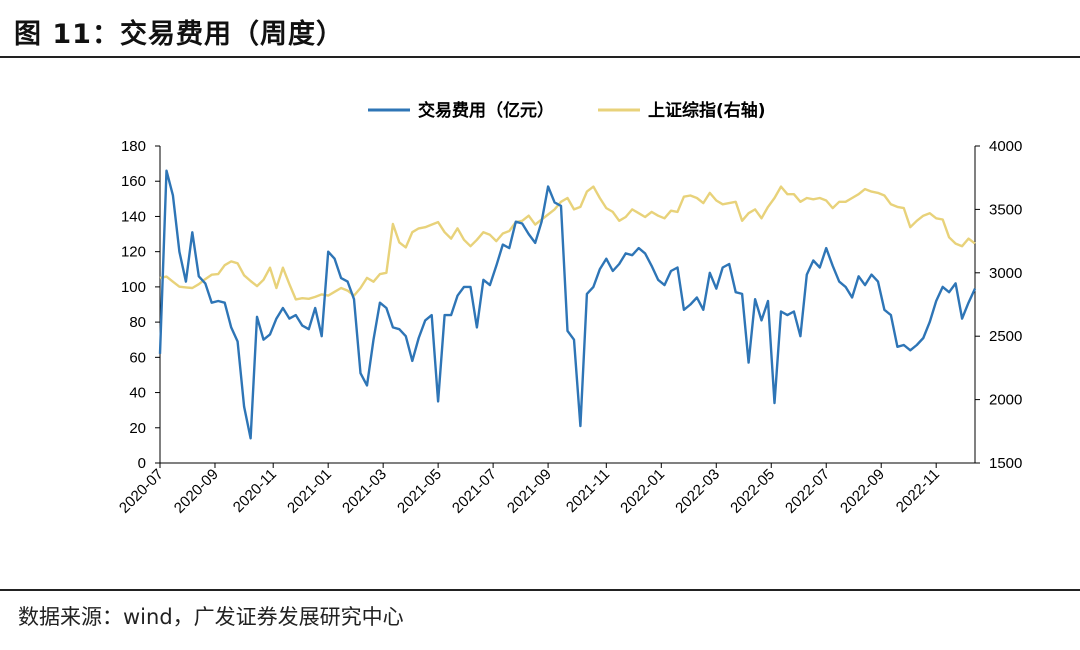 This screenshot has width=1080, height=650. I want to click on left-tick-label: 180, so click(133, 146).